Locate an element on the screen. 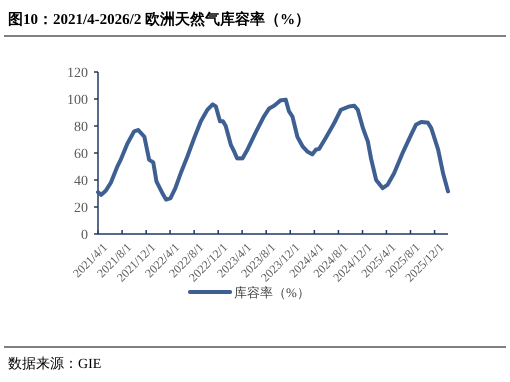  legend-label: 库容率（%） is located at coordinates (272, 292).